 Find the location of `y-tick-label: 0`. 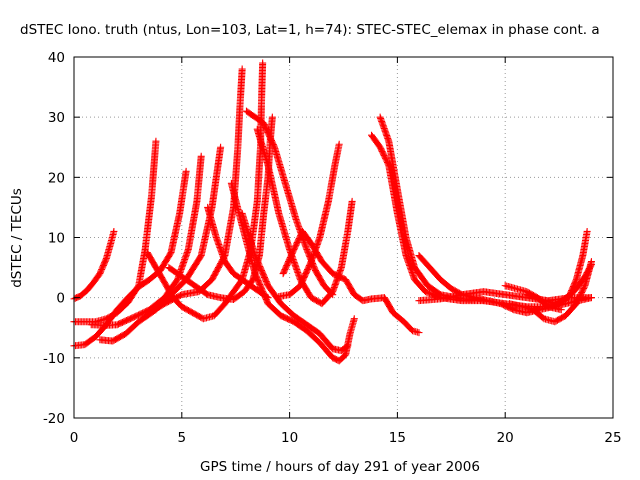

y-tick-label: 0 is located at coordinates (60, 299).